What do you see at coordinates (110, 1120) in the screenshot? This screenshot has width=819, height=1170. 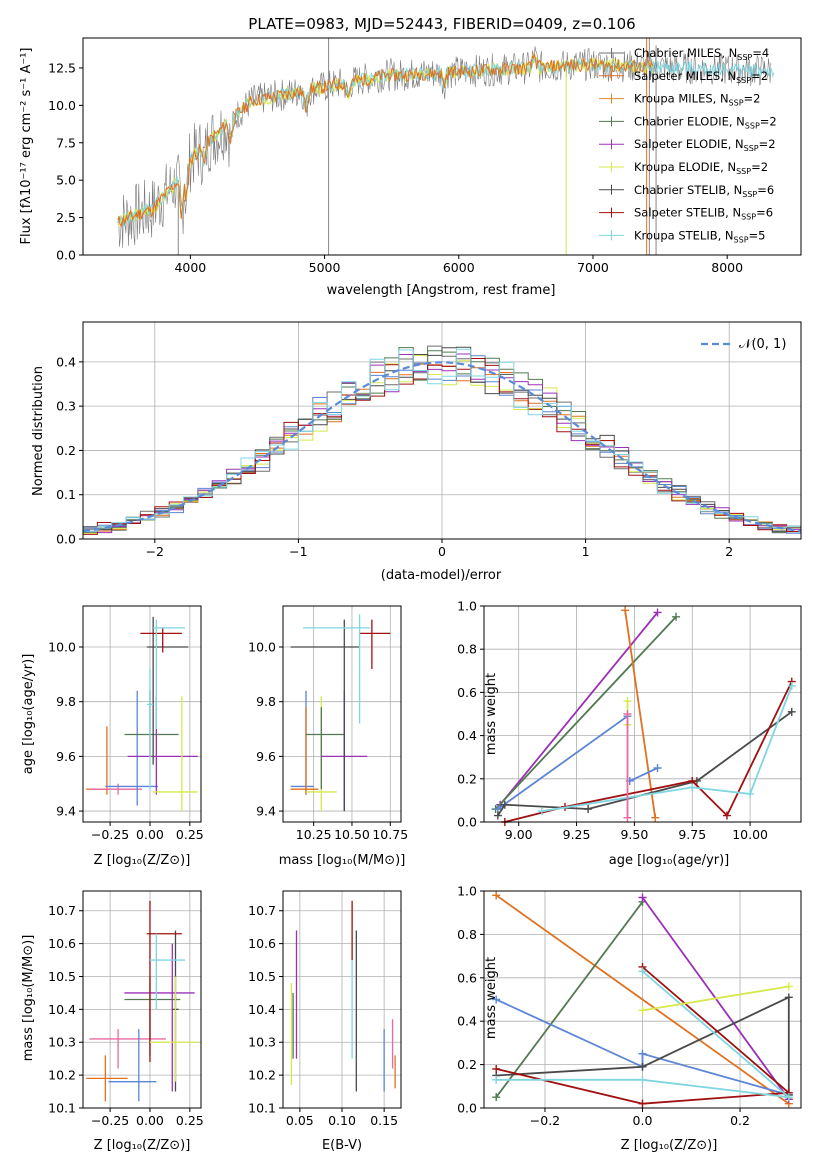 I see `p4-xtick-label: −0.25` at bounding box center [110, 1120].